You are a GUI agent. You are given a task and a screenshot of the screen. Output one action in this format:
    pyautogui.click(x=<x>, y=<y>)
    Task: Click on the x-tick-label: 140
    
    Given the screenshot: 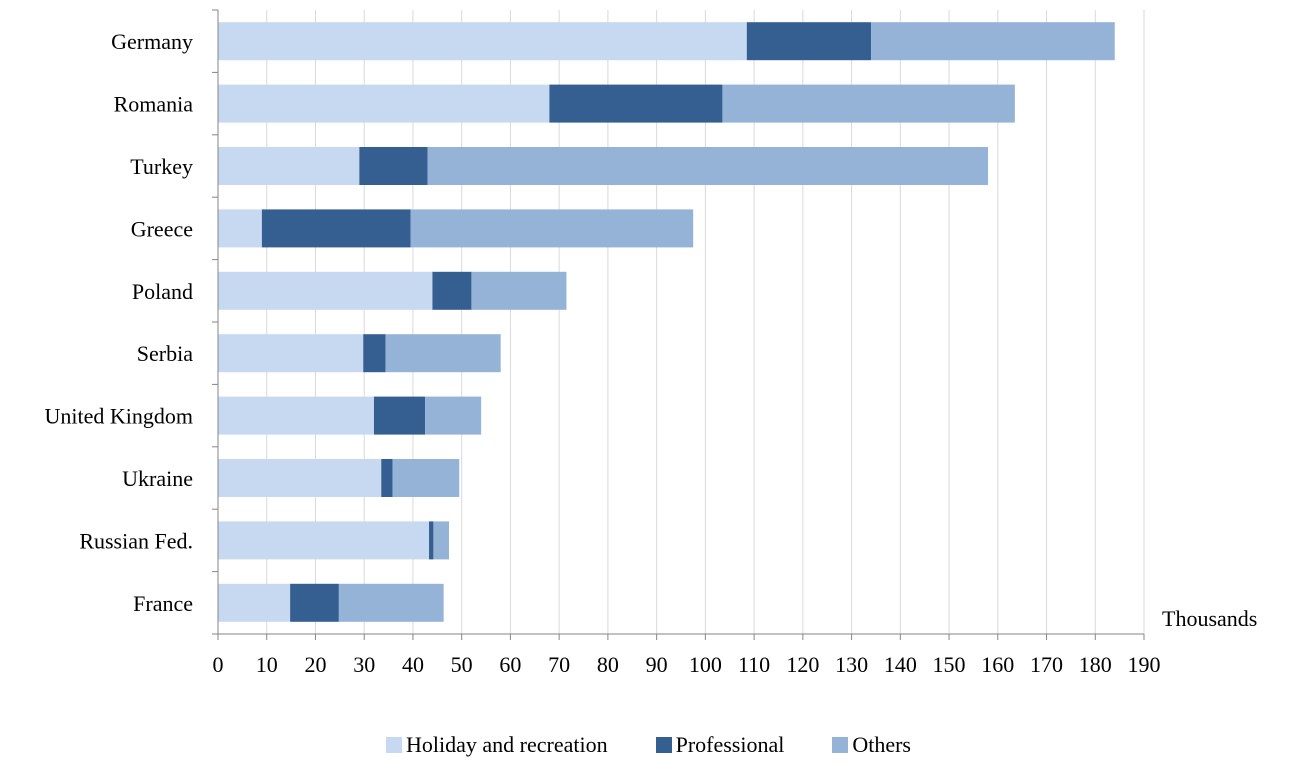 What is the action you would take?
    pyautogui.click(x=900, y=664)
    